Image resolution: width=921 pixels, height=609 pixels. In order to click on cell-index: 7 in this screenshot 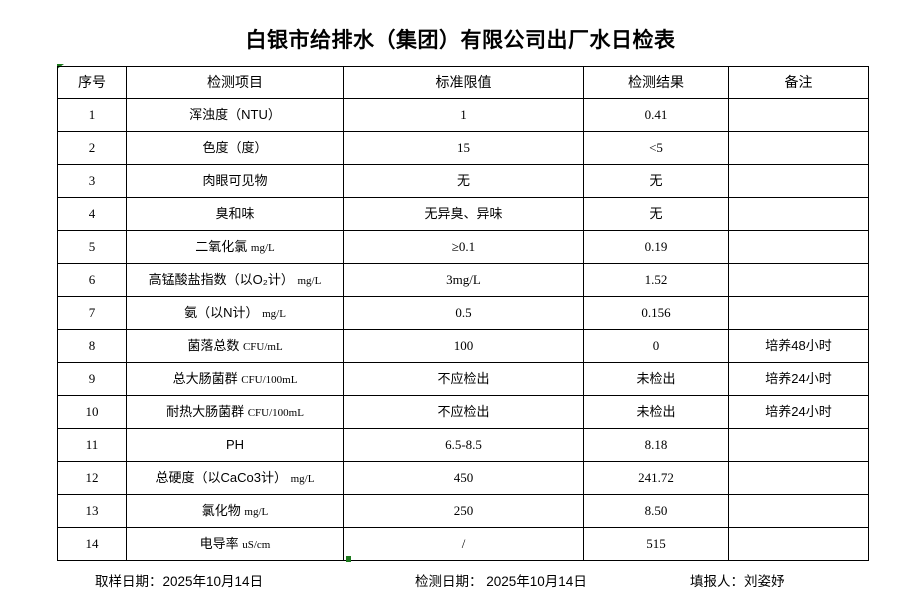, I will do `click(92, 313)`.